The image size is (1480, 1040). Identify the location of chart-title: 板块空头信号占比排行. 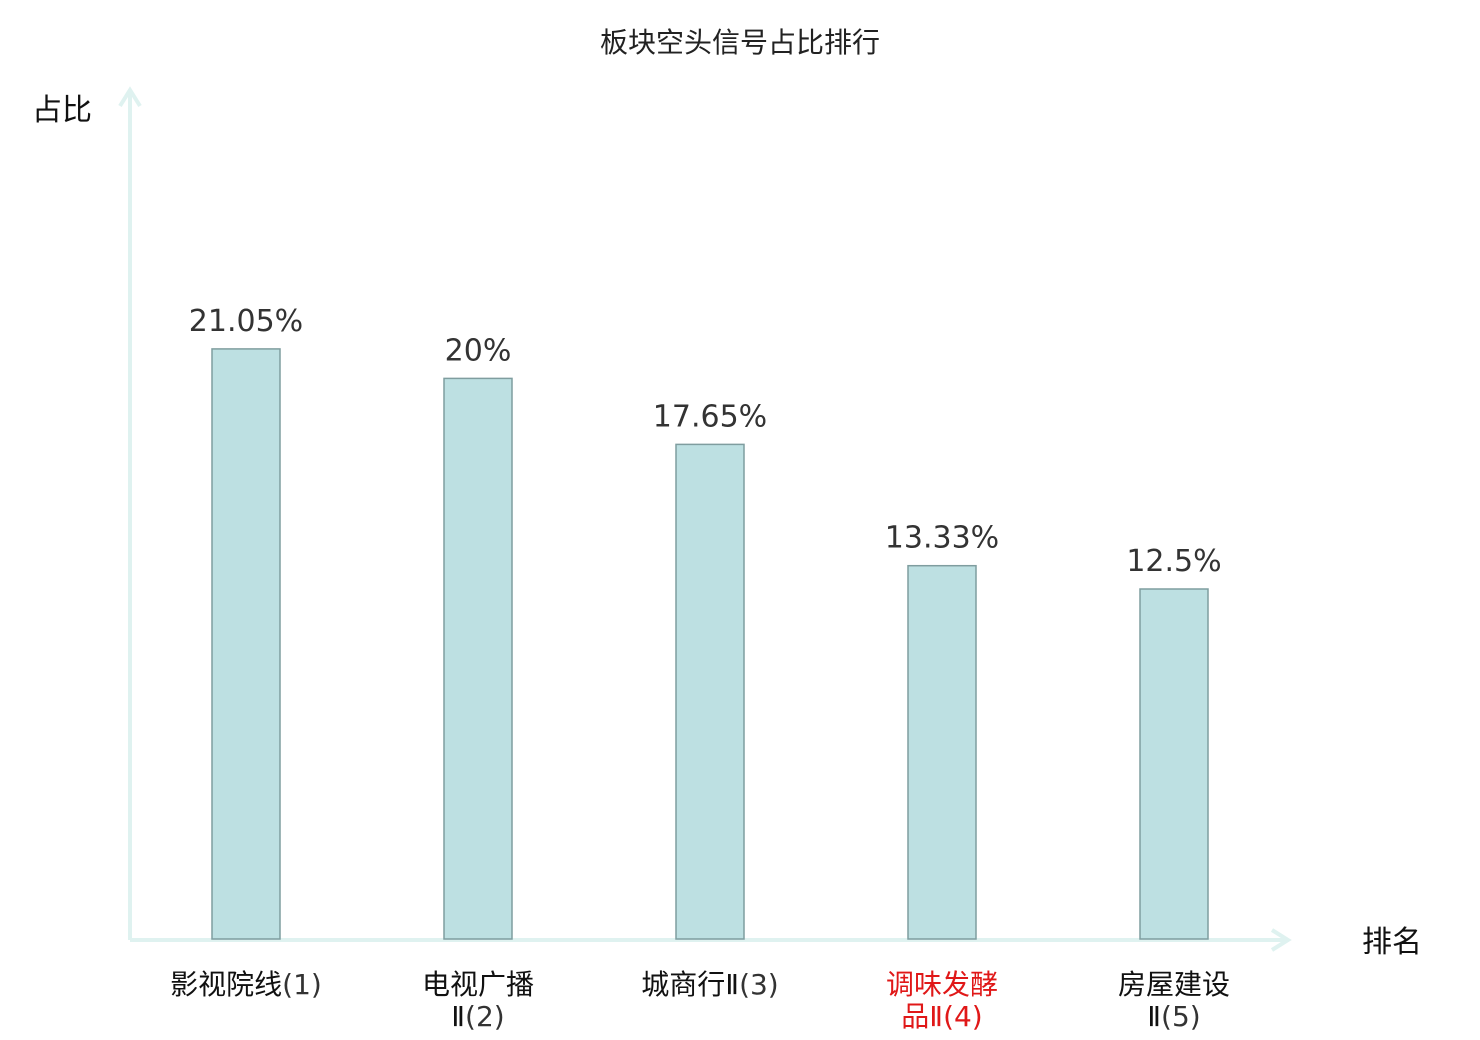
(740, 42).